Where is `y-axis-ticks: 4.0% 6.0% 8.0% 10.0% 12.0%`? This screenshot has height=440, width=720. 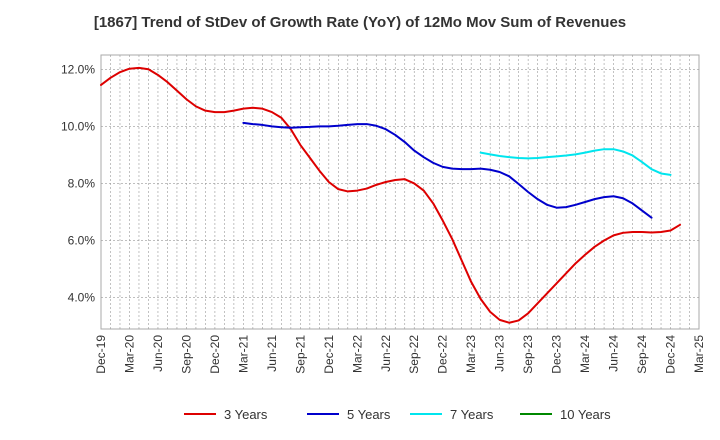 y-axis-ticks: 4.0% 6.0% 8.0% 10.0% 12.0% is located at coordinates (78, 183).